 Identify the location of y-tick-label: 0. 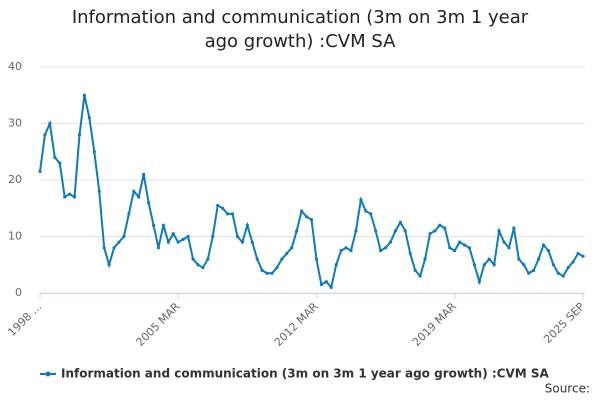
(18, 292).